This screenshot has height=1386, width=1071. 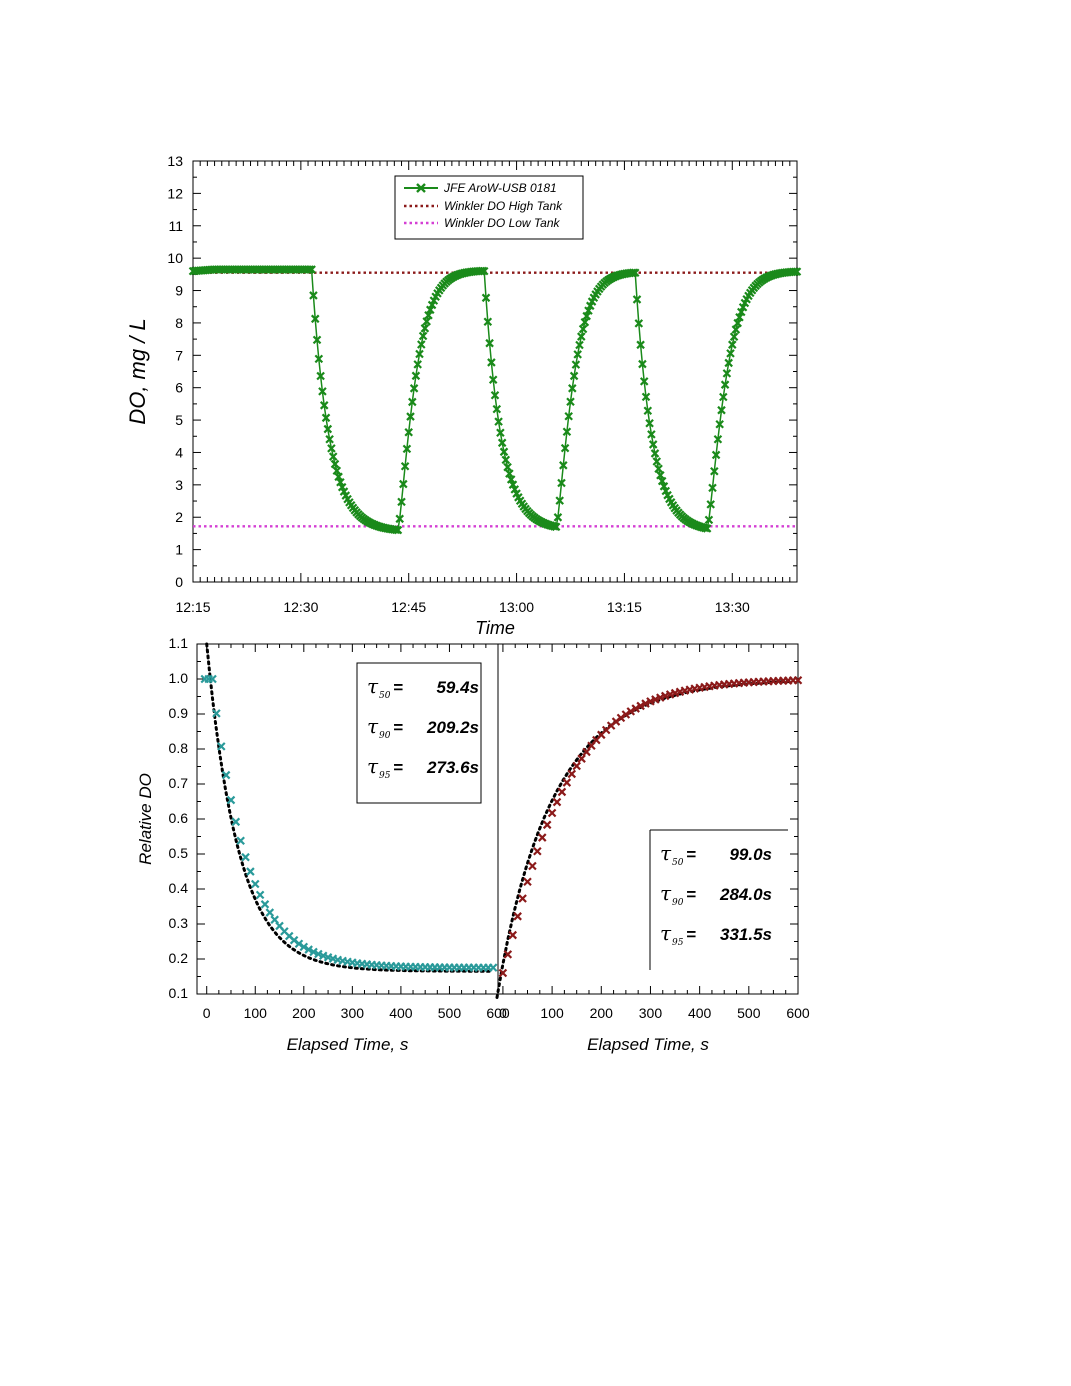 I want to click on br-tau-subscript: 90, so click(x=678, y=903).